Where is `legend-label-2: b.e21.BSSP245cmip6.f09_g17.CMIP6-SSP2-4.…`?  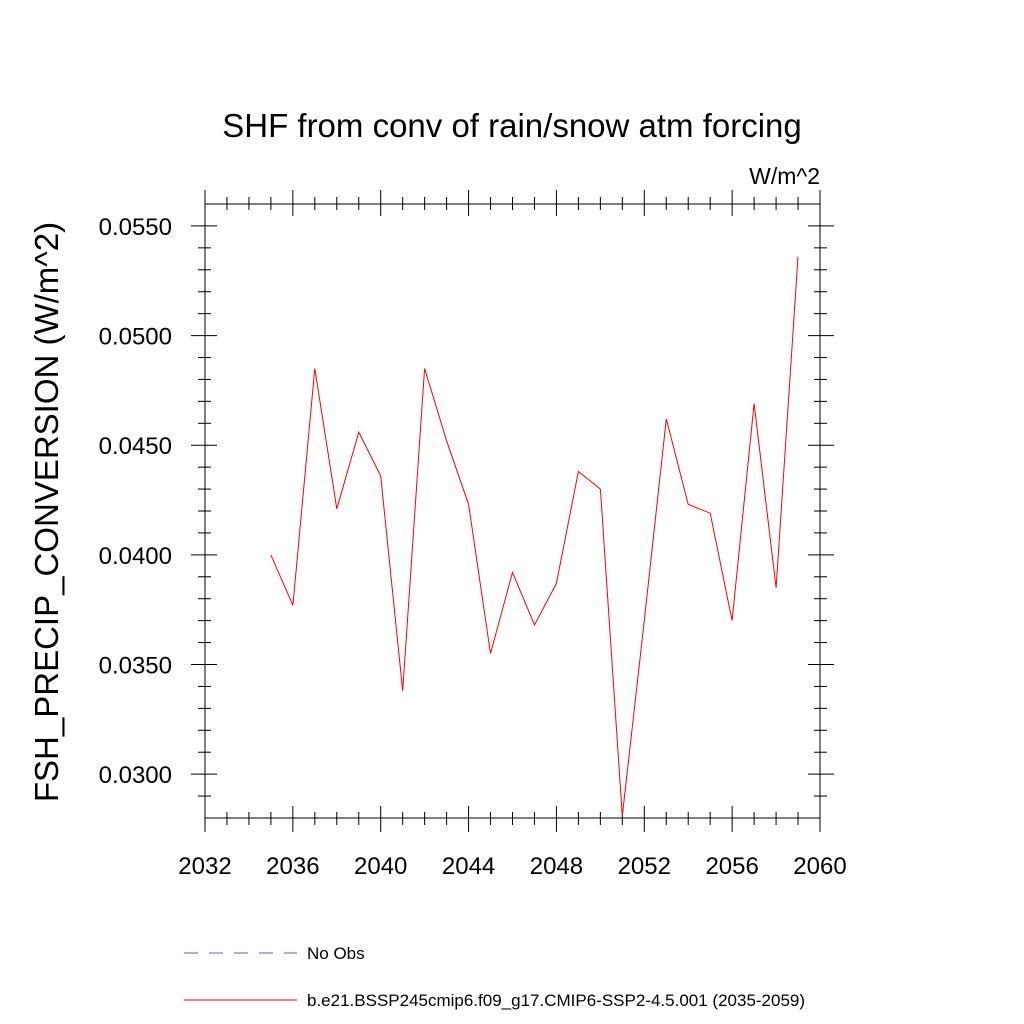
legend-label-2: b.e21.BSSP245cmip6.f09_g17.CMIP6-SSP2-4.… is located at coordinates (556, 1000).